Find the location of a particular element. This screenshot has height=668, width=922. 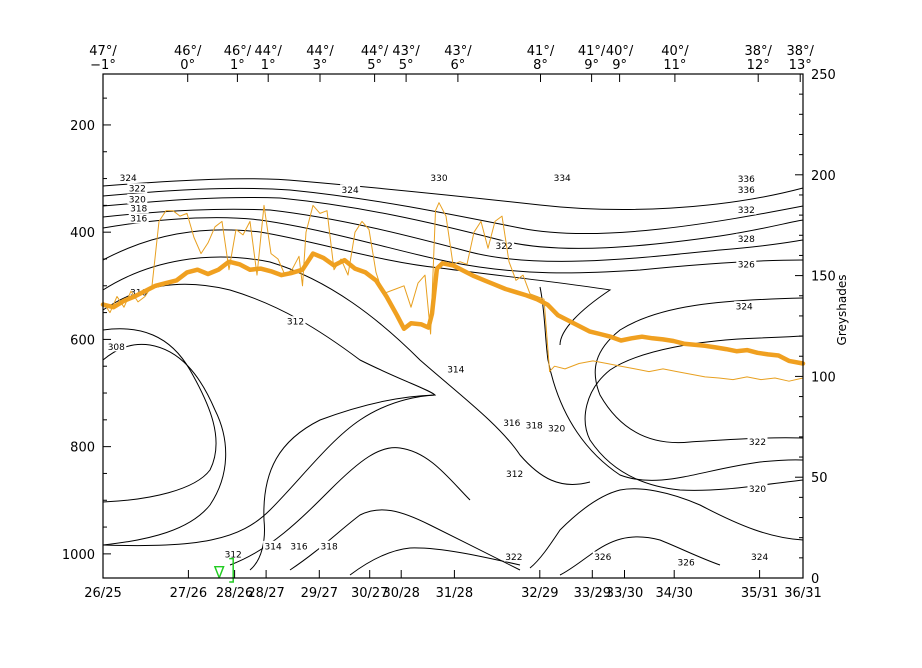

contour-318b is located at coordinates (405, 540).